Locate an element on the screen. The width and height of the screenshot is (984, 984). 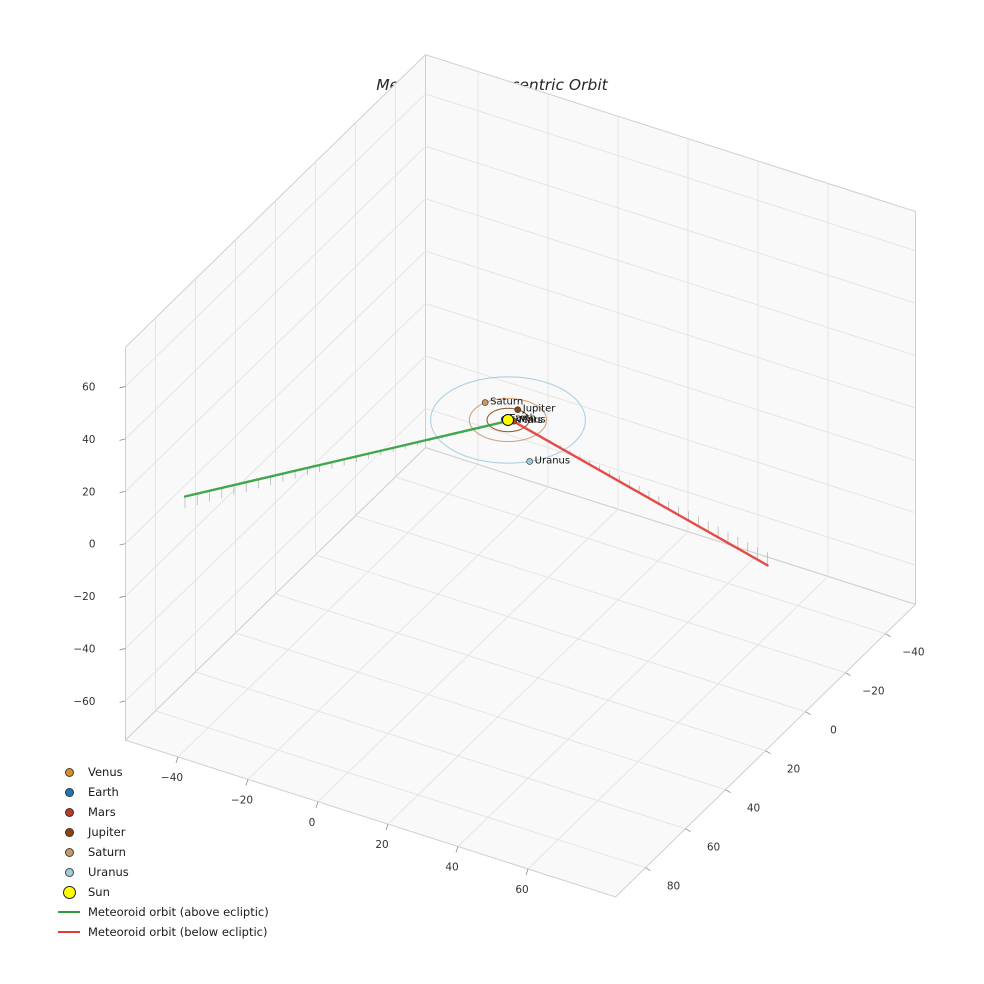
planet-label-mars: Mars is located at coordinates (531, 420).